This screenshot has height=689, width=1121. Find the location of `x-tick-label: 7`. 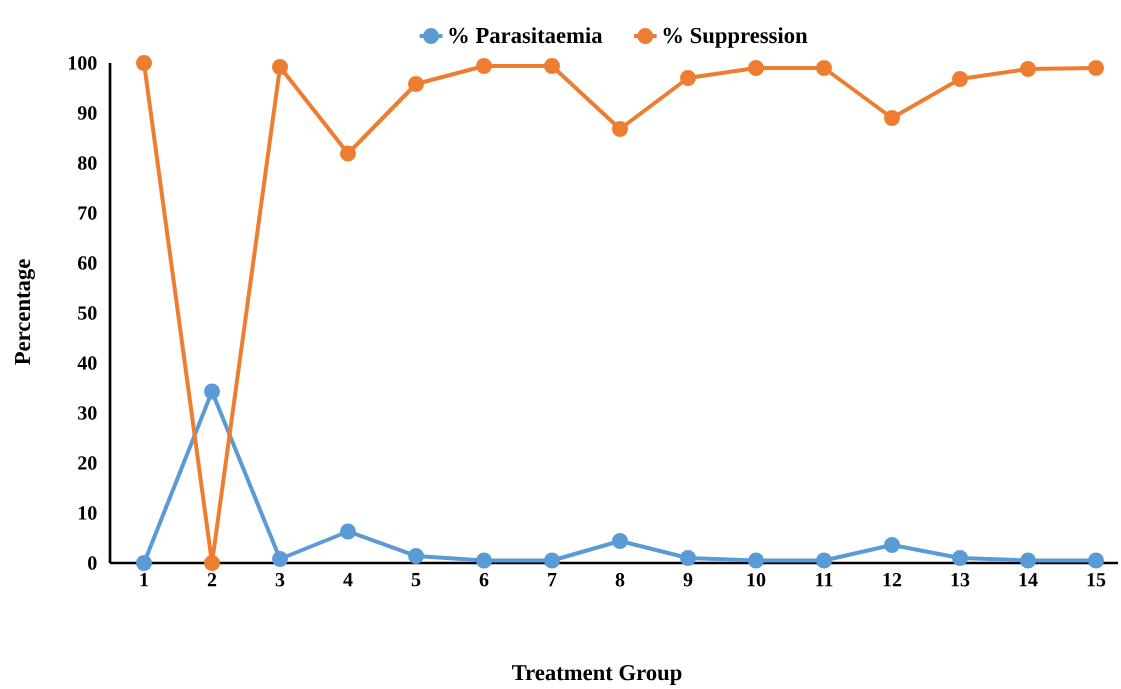

x-tick-label: 7 is located at coordinates (552, 580).